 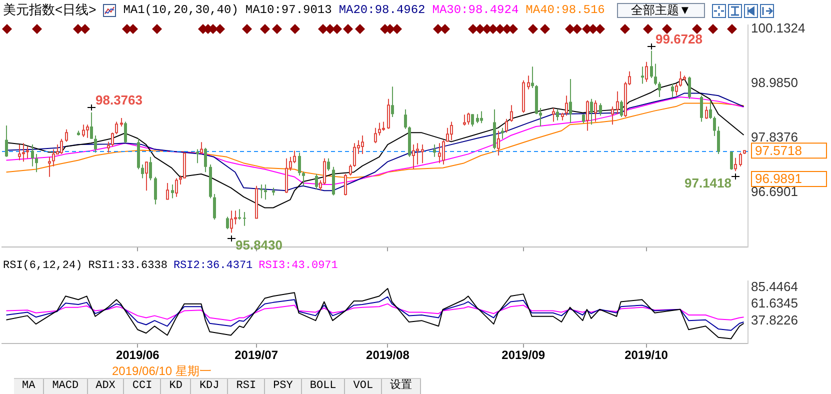 I want to click on text: RSI1:33.6338, so click(x=128, y=266).